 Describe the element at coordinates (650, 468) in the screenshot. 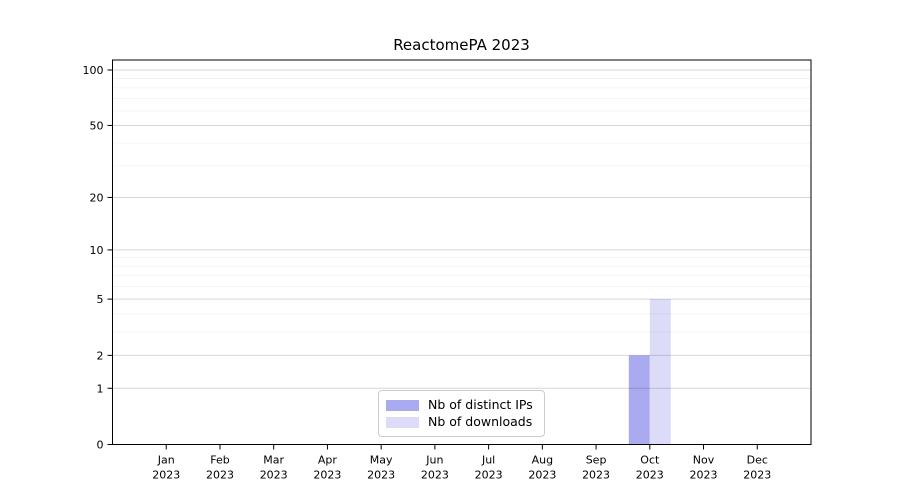

I see `x-tick-label: Oct 2023` at that location.